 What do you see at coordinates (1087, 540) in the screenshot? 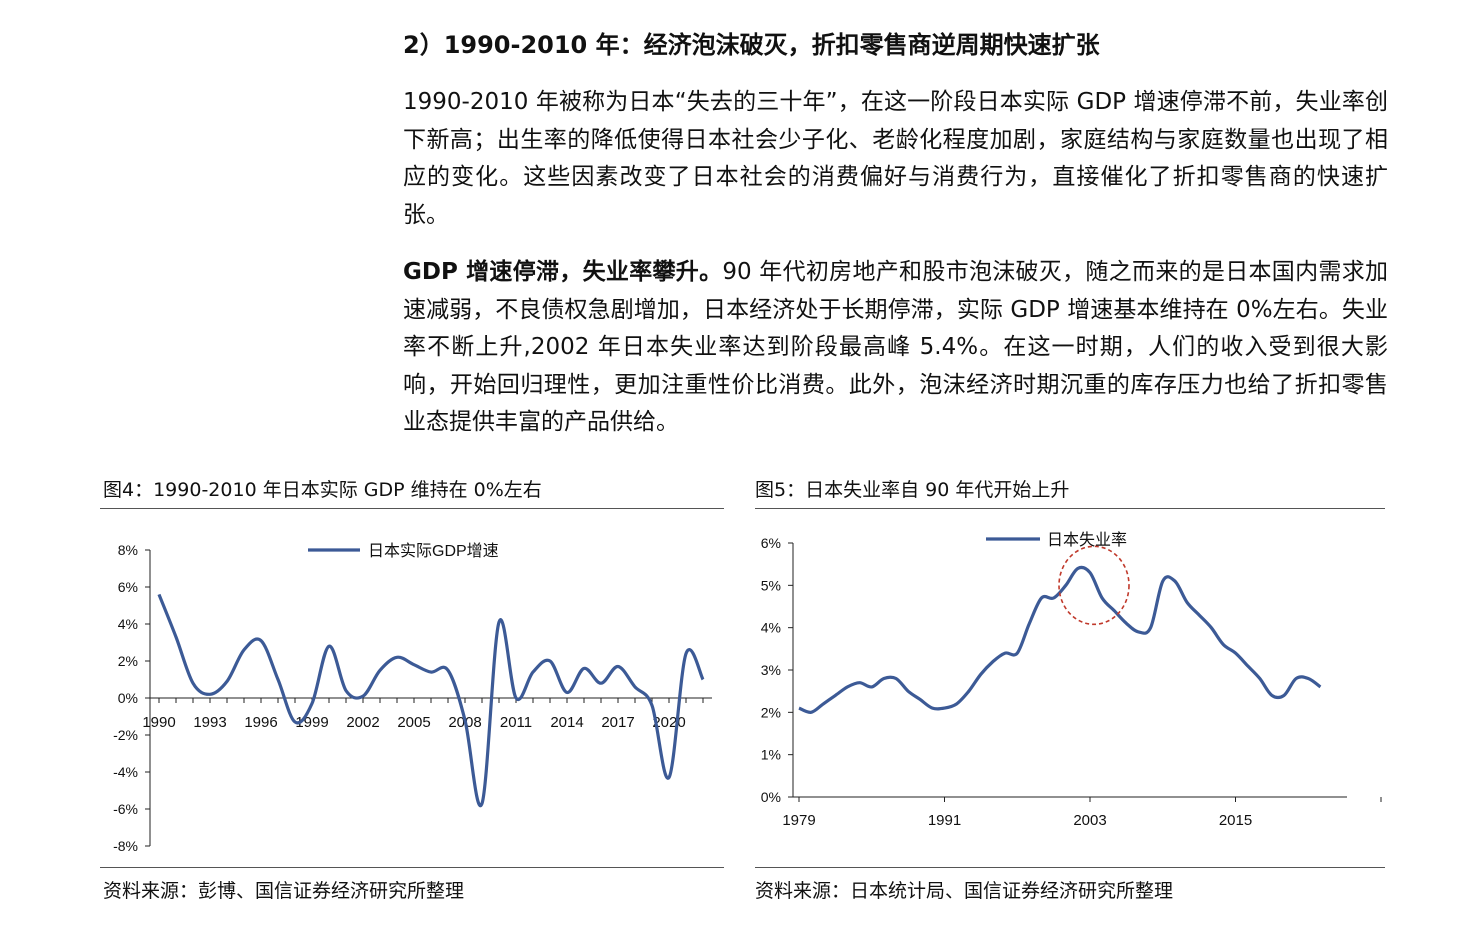
I see `legend-label: 日本失业率` at bounding box center [1087, 540].